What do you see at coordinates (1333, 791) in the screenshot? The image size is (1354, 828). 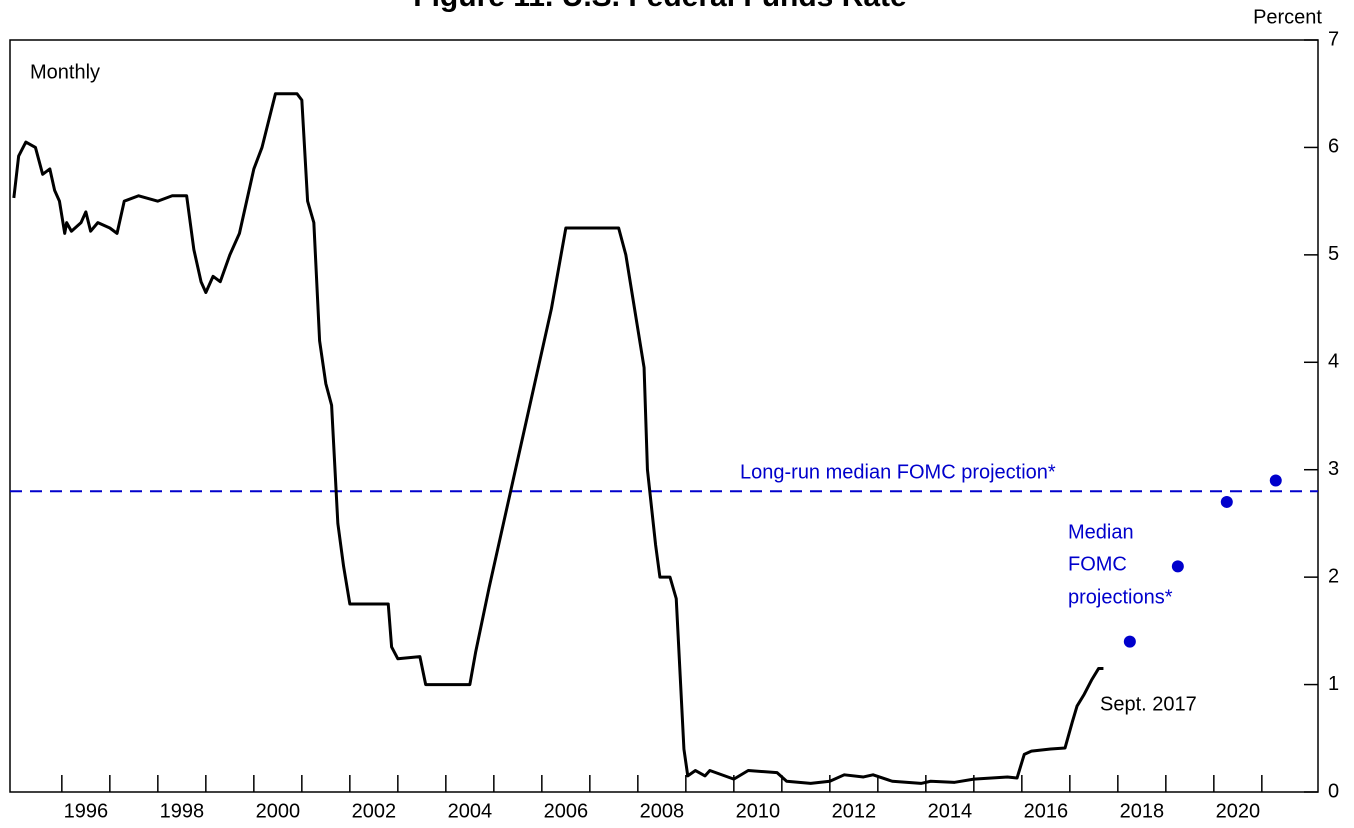 I see `y-tick-label: 0` at bounding box center [1333, 791].